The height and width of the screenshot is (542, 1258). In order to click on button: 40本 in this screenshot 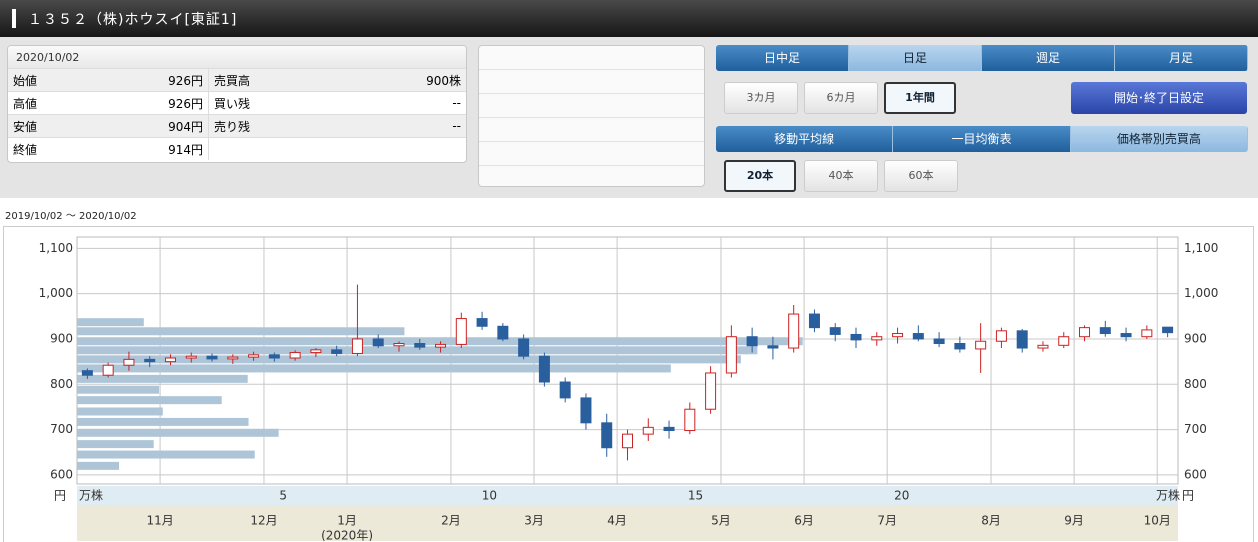, I will do `click(841, 176)`.